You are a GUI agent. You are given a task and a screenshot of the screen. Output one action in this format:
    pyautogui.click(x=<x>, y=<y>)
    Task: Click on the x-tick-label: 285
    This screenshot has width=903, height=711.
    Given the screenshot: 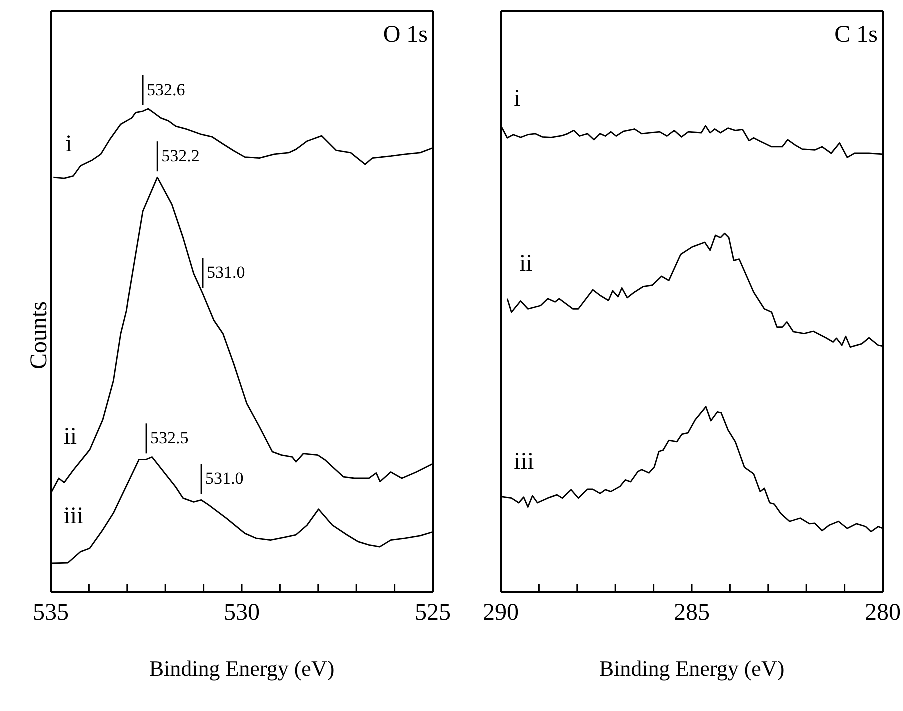 What is the action you would take?
    pyautogui.click(x=692, y=613)
    